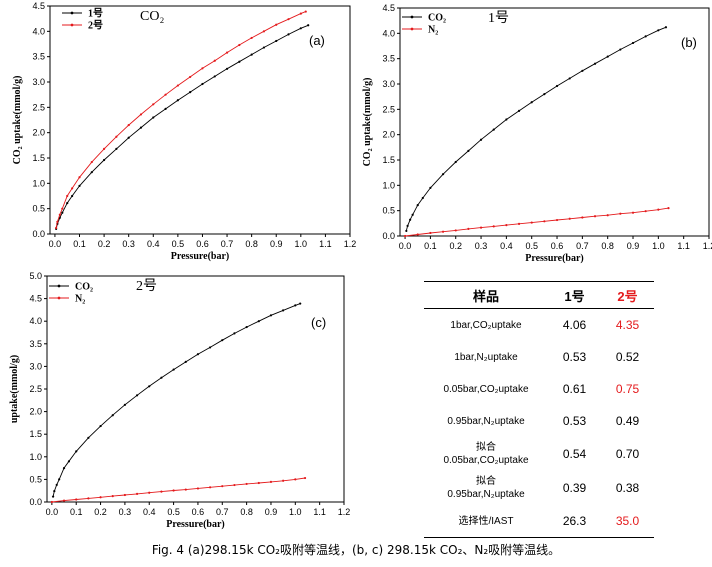 This screenshot has height=567, width=712. What do you see at coordinates (35, 412) in the screenshot?
I see `y-tick-label: 2.0` at bounding box center [35, 412].